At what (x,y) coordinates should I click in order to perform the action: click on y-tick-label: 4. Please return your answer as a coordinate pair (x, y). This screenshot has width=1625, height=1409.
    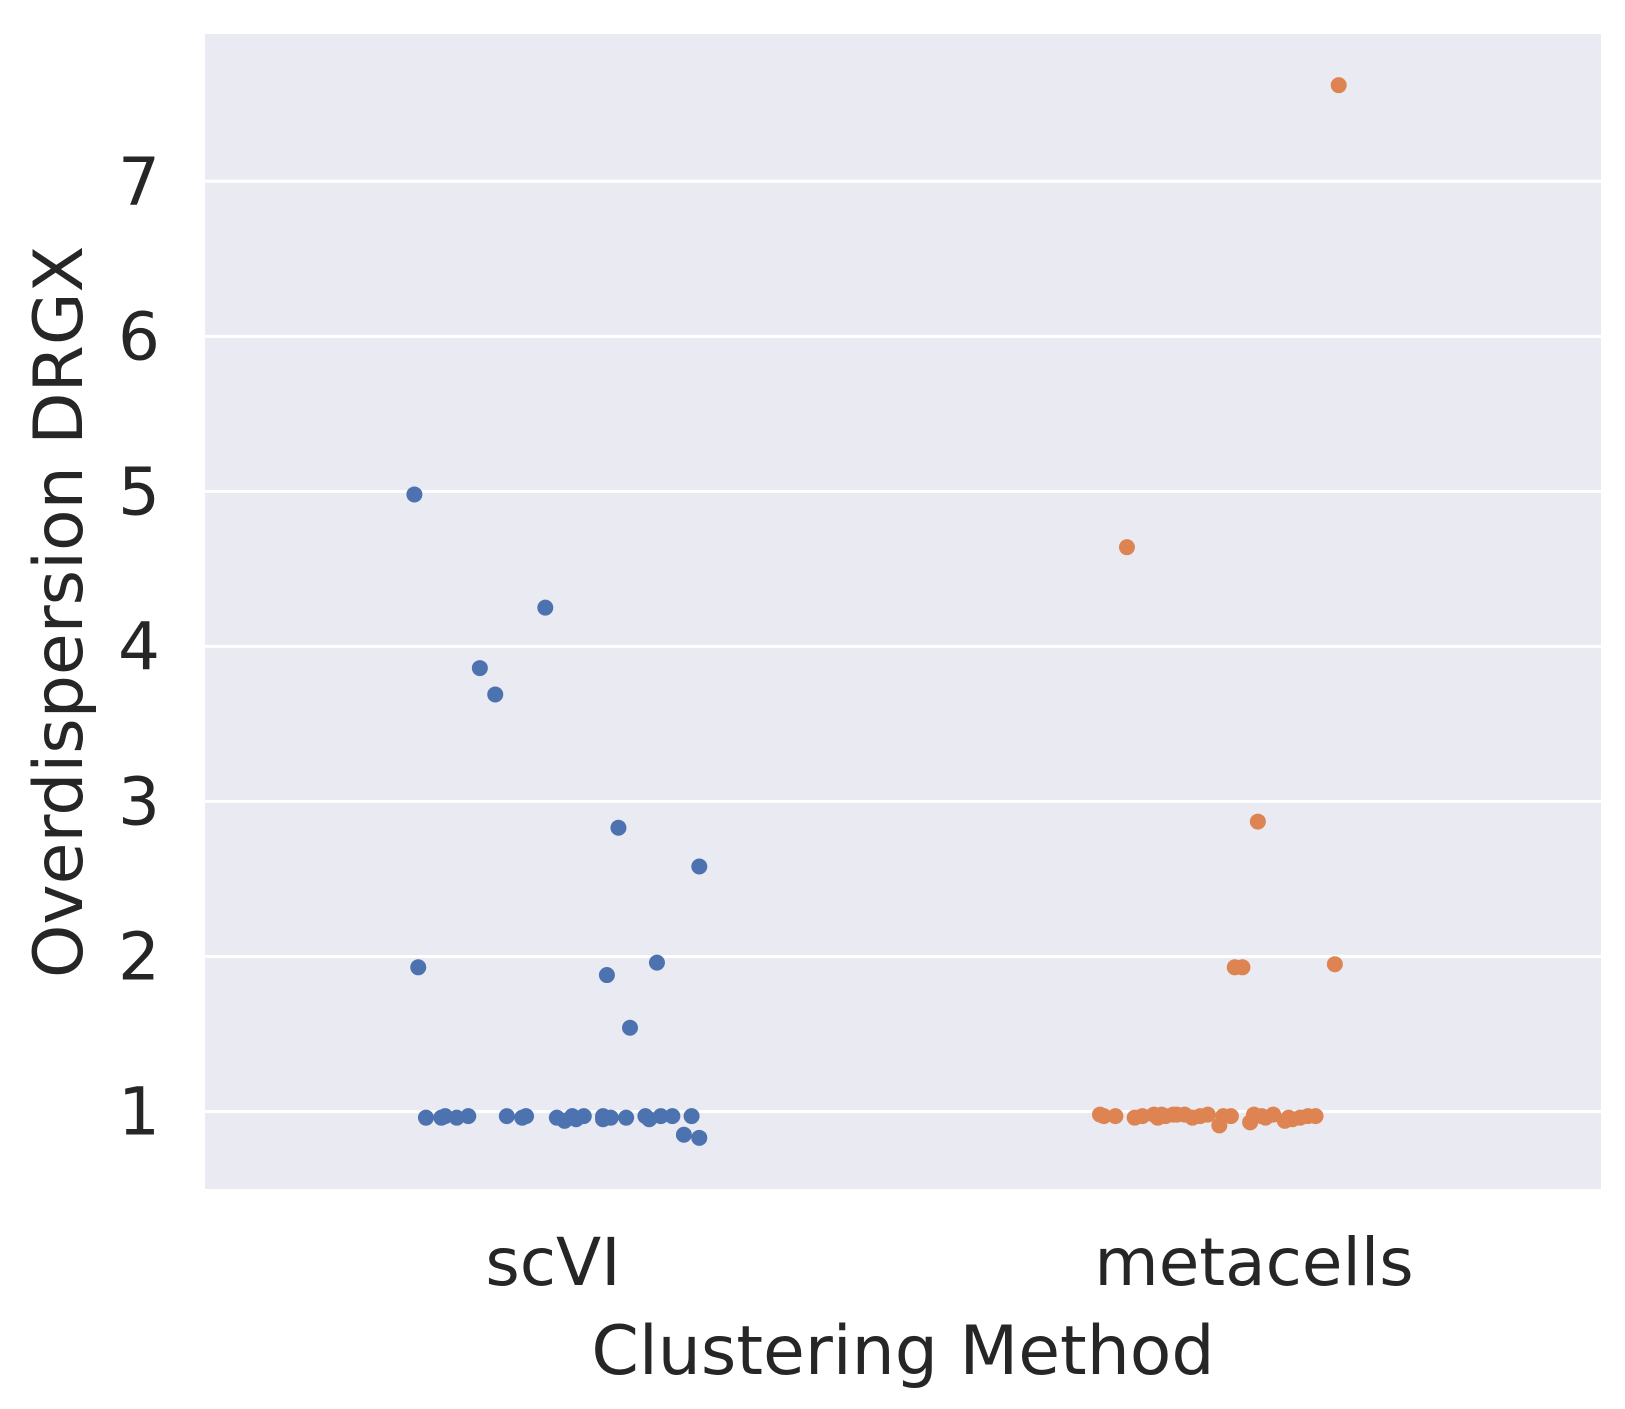
    Looking at the image, I should click on (139, 646).